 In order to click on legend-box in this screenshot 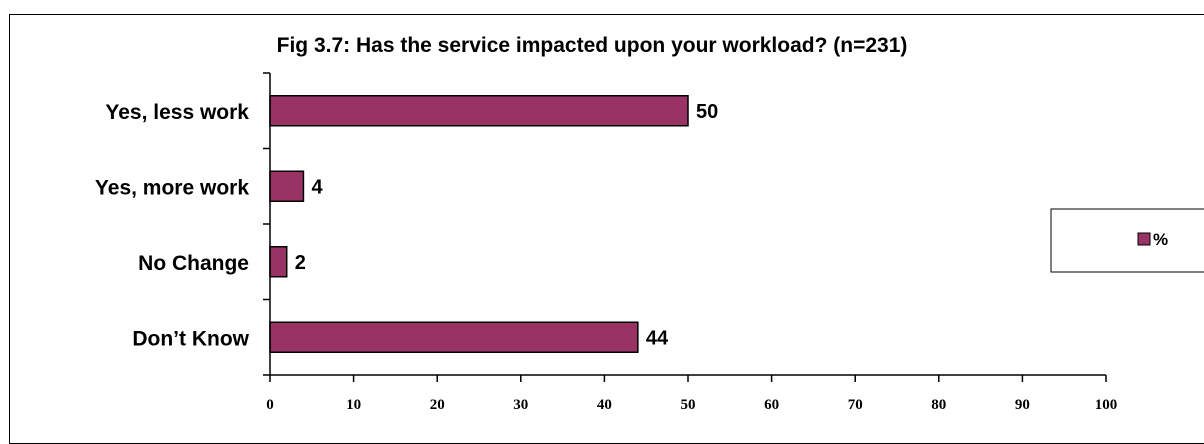, I will do `click(1127, 240)`.